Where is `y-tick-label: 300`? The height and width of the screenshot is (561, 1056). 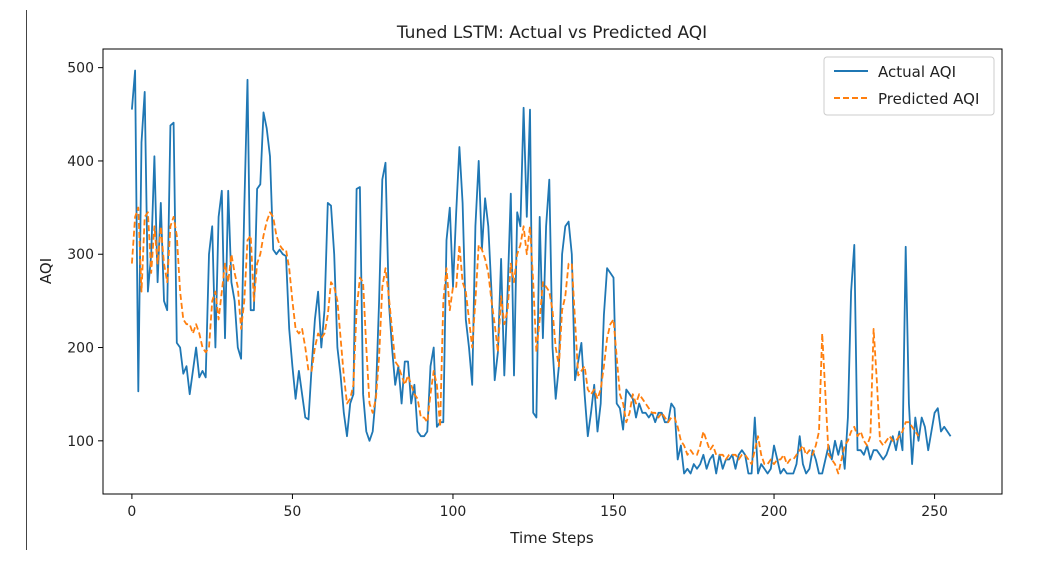
y-tick-label: 300 is located at coordinates (80, 255).